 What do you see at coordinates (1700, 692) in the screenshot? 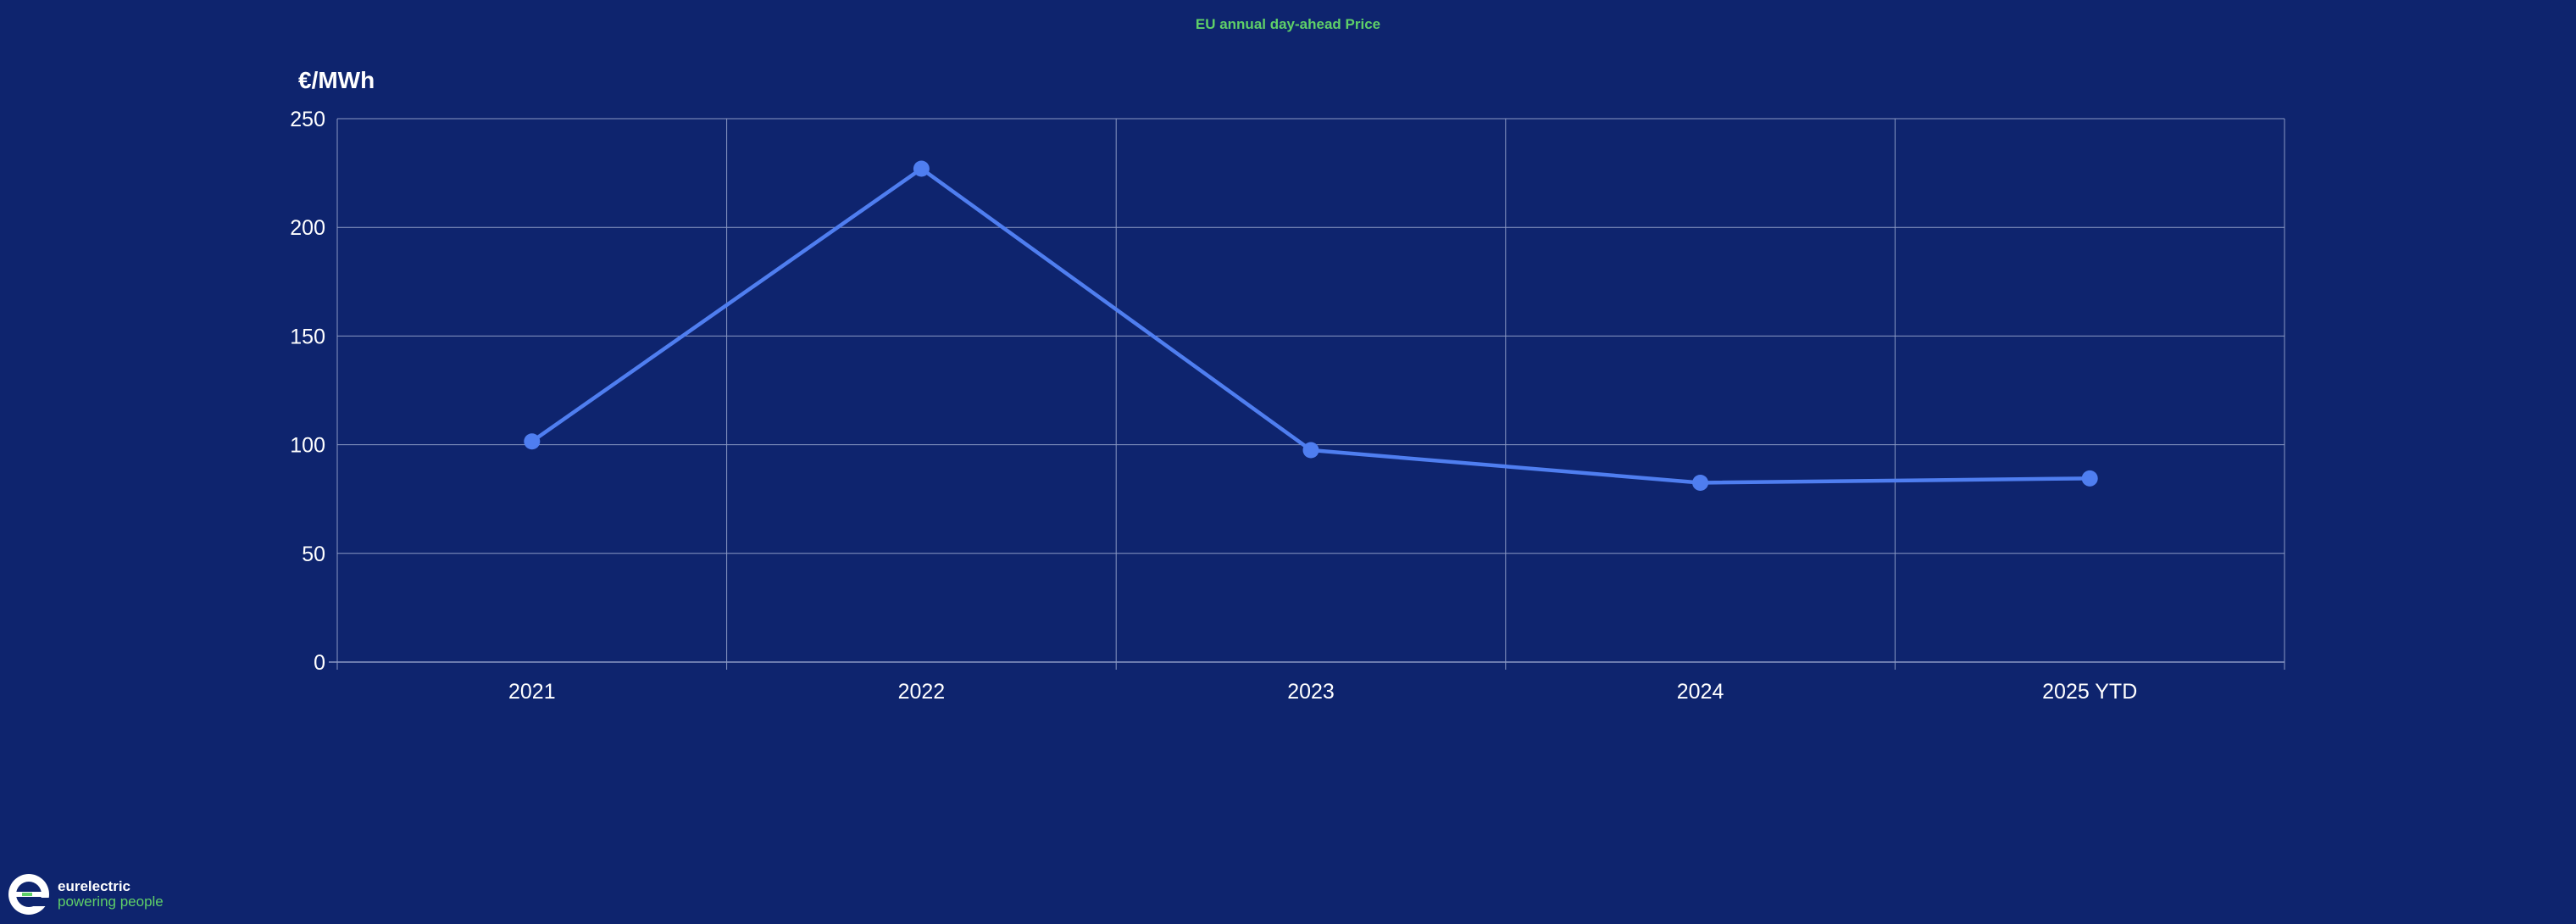
I see `x-tick-label: 2024` at bounding box center [1700, 692].